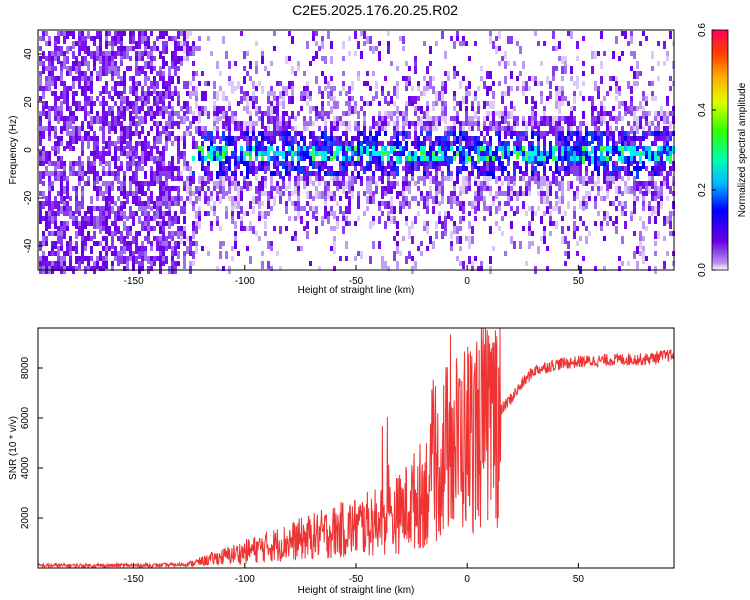 Image resolution: width=750 pixels, height=600 pixels. What do you see at coordinates (28, 245) in the screenshot?
I see `spectrogram-y-tick-label: -40` at bounding box center [28, 245].